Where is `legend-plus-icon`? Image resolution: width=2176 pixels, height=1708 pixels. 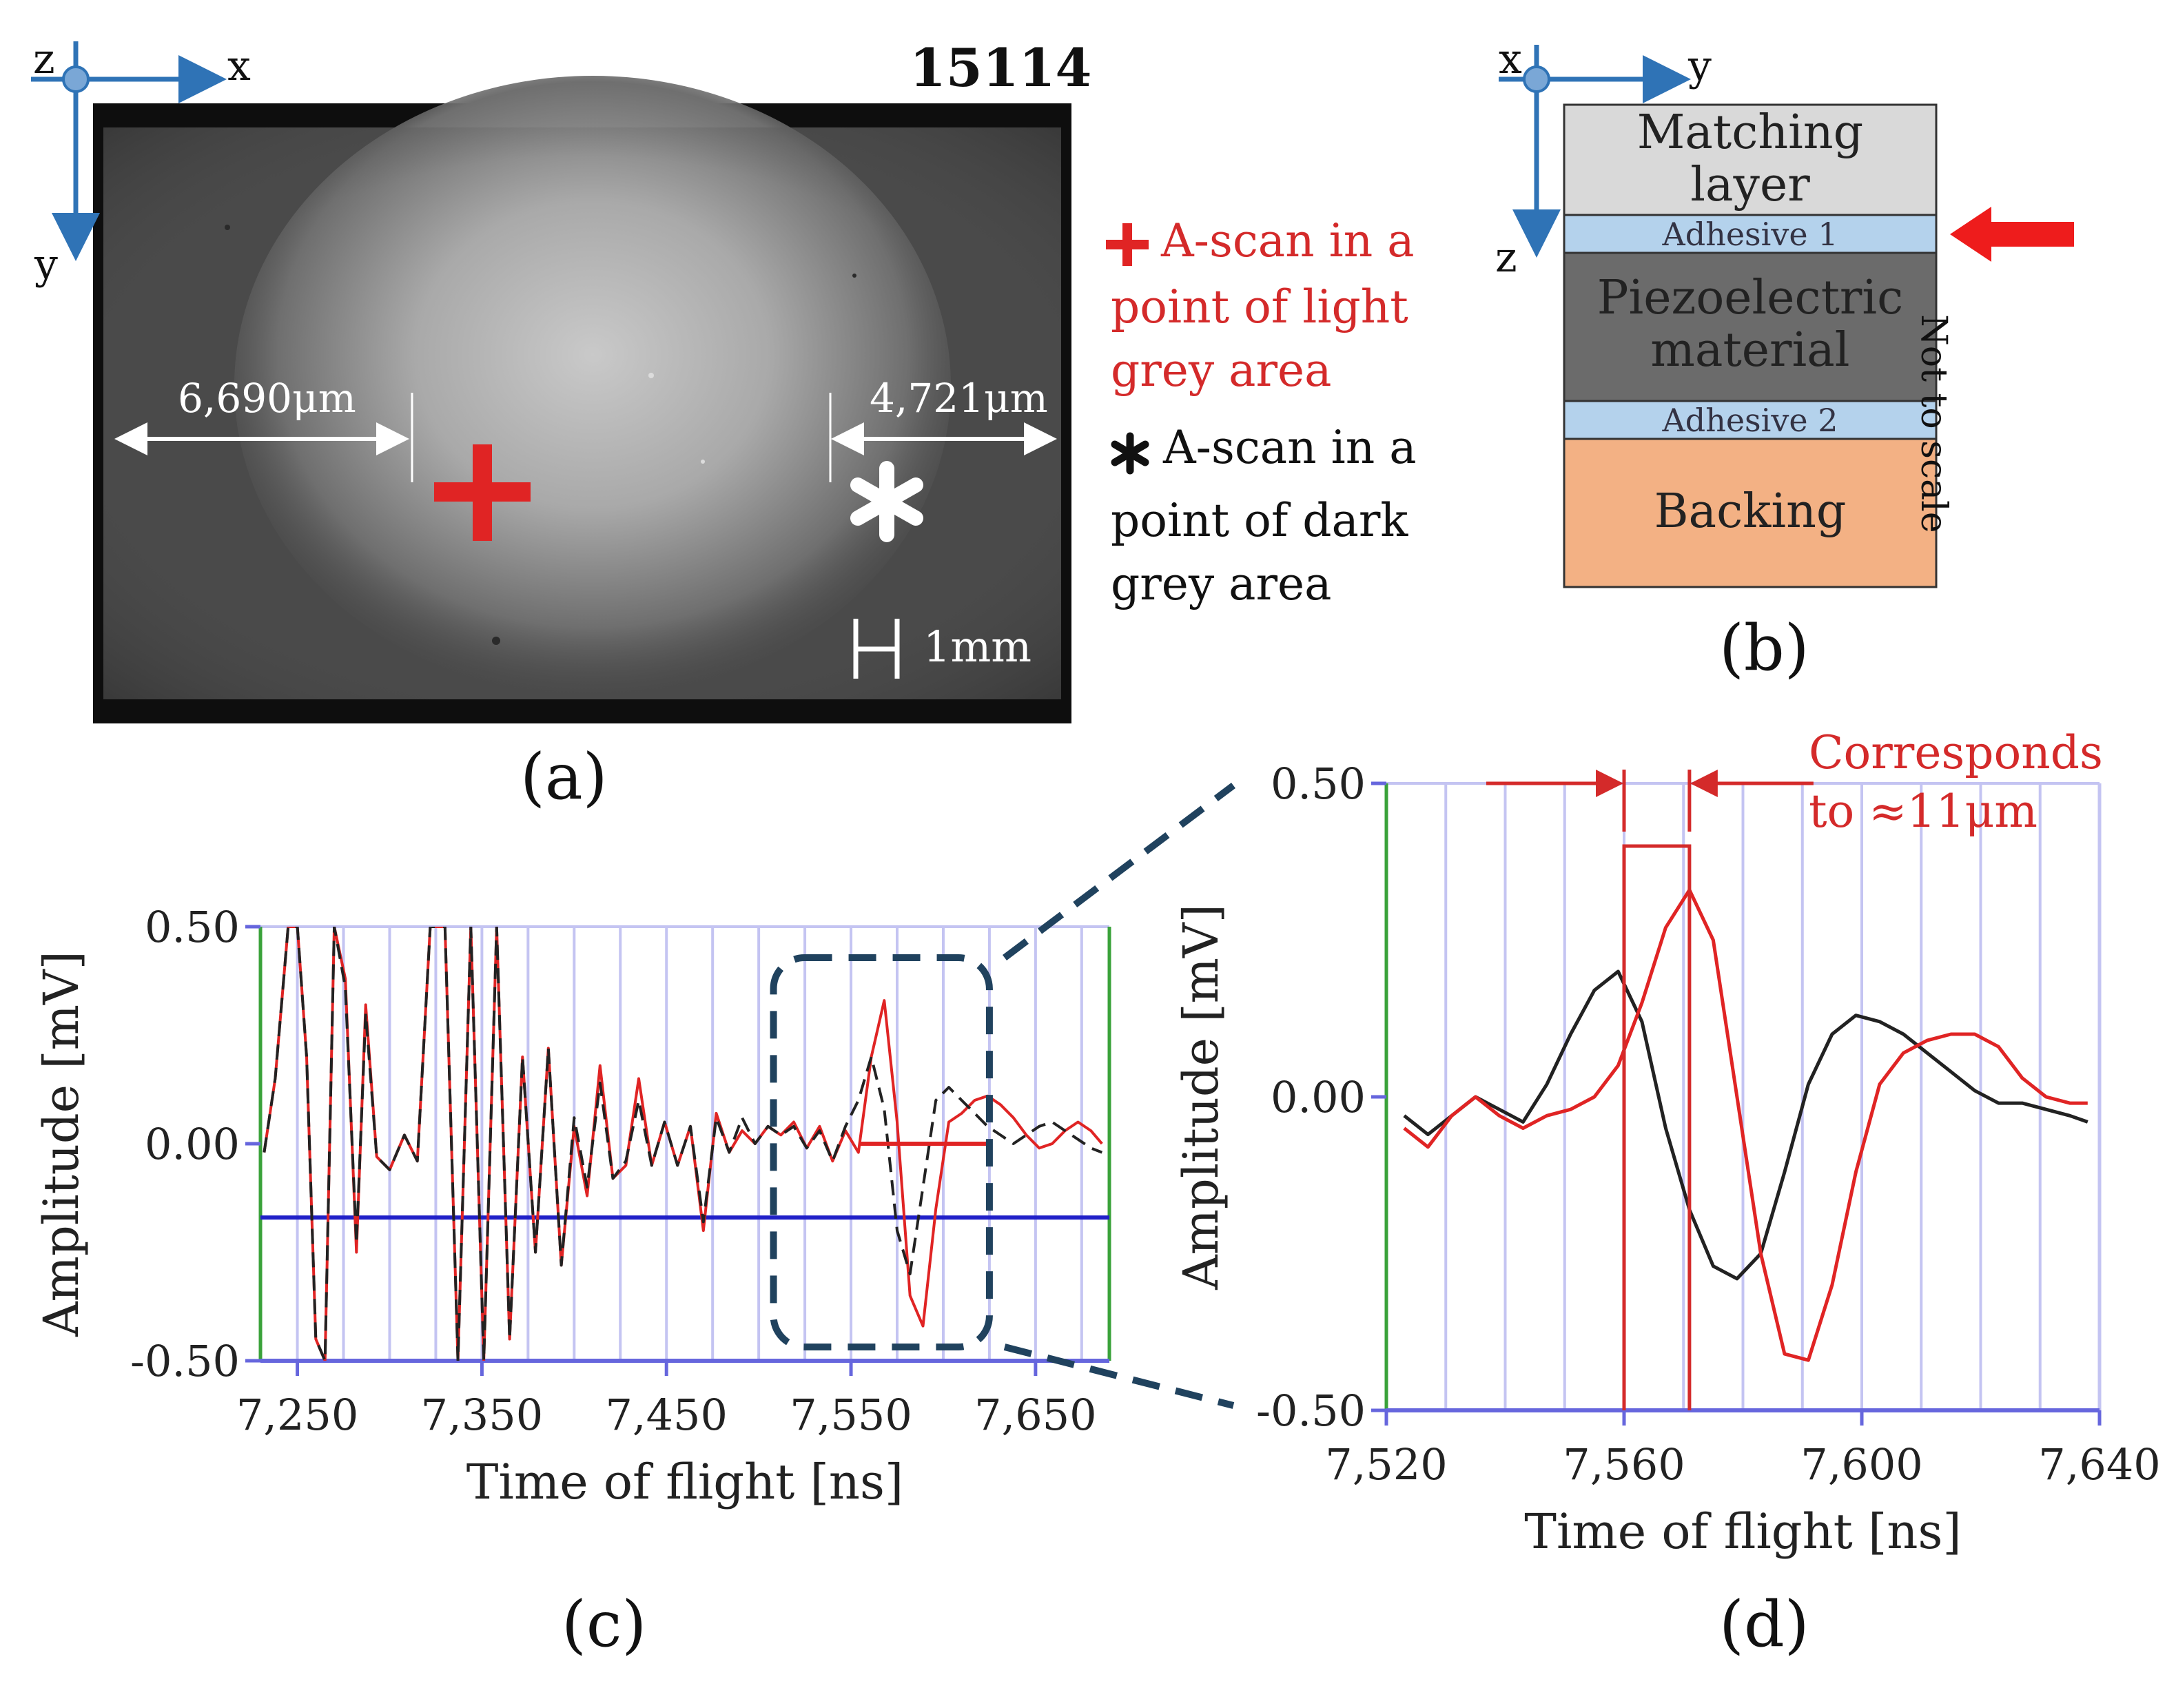 legend-plus-icon is located at coordinates (1127, 244).